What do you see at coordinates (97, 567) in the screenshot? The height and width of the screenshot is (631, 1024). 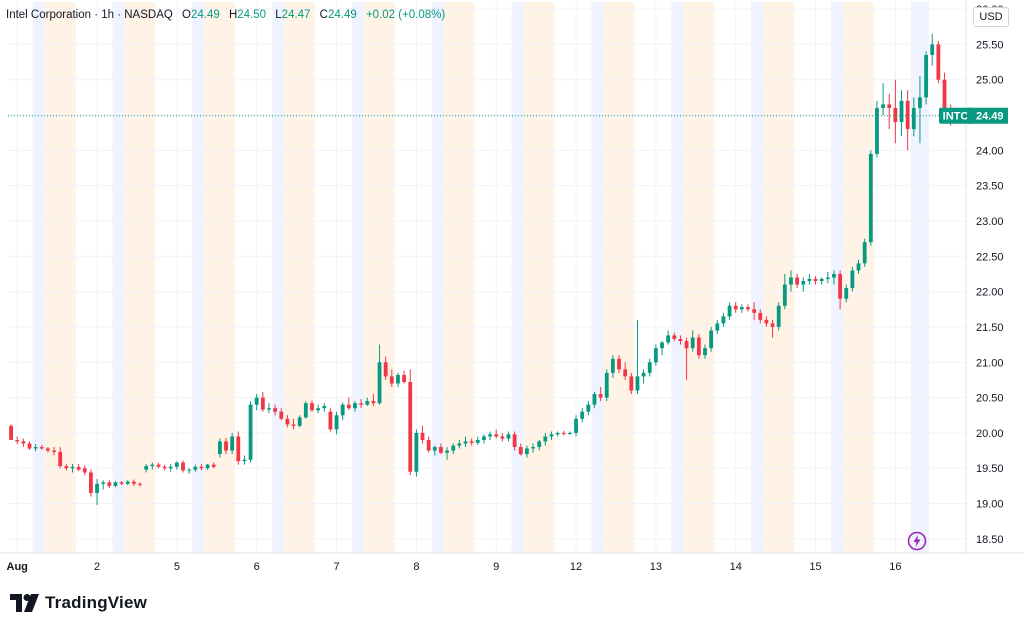 I see `time-tick-label: 2` at bounding box center [97, 567].